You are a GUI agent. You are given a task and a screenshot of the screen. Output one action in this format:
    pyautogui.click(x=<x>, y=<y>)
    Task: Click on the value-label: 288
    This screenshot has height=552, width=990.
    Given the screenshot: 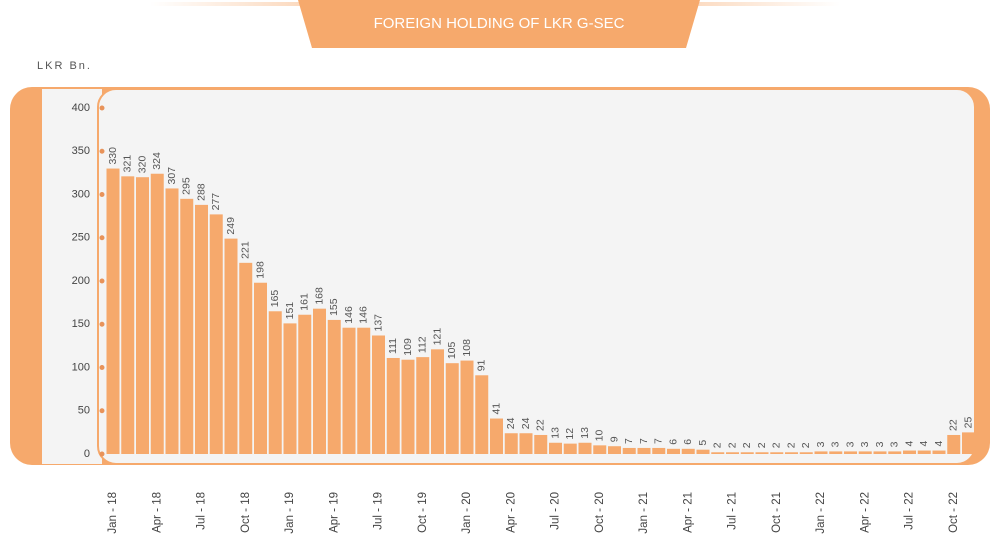 What is the action you would take?
    pyautogui.click(x=201, y=192)
    